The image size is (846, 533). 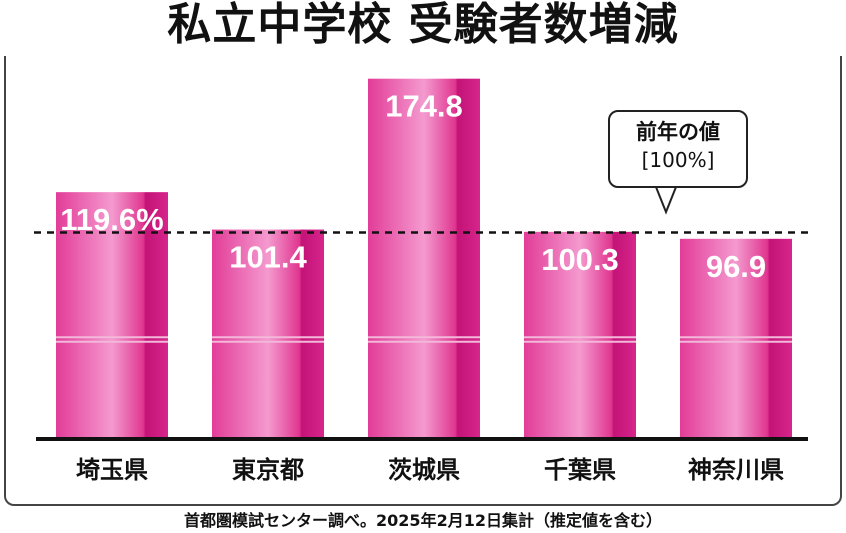 What do you see at coordinates (424, 470) in the screenshot?
I see `category-label: 茨城県` at bounding box center [424, 470].